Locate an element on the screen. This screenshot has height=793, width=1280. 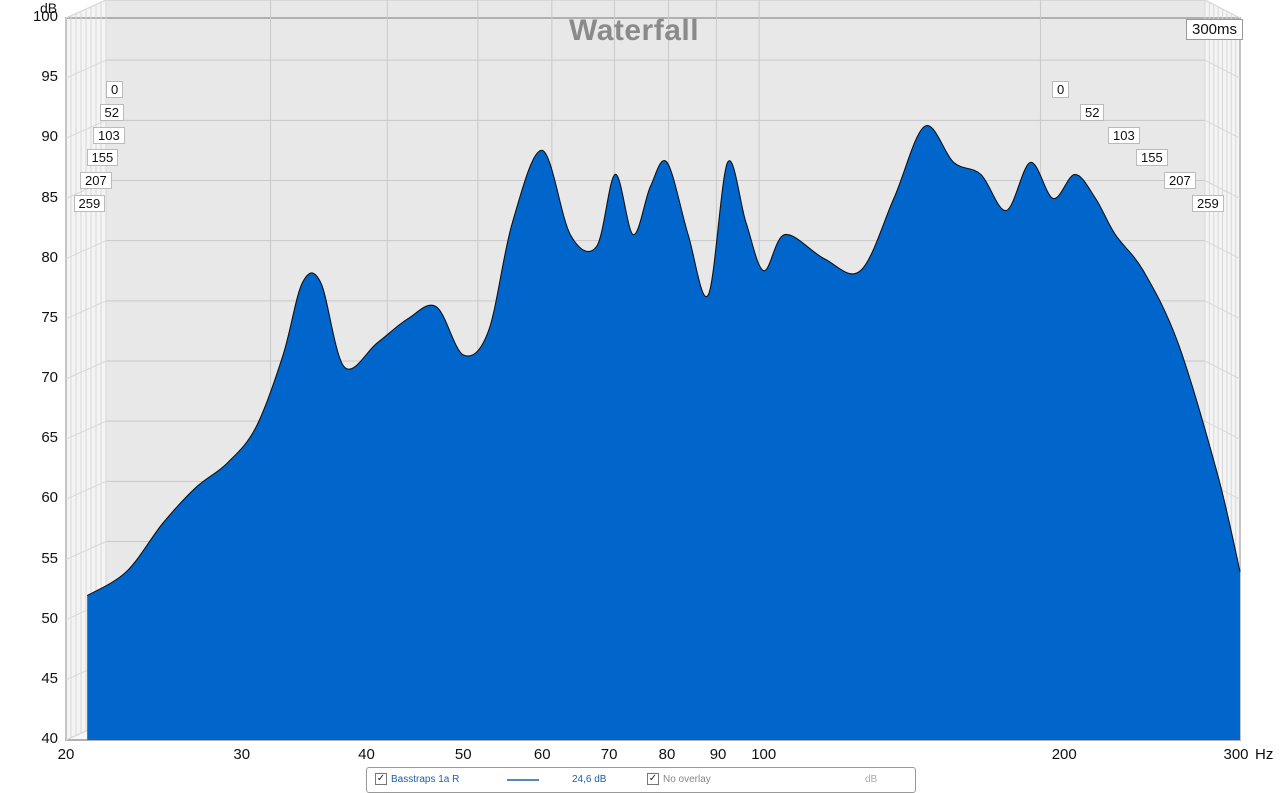
y-tick-label: 85 is located at coordinates (49, 197).